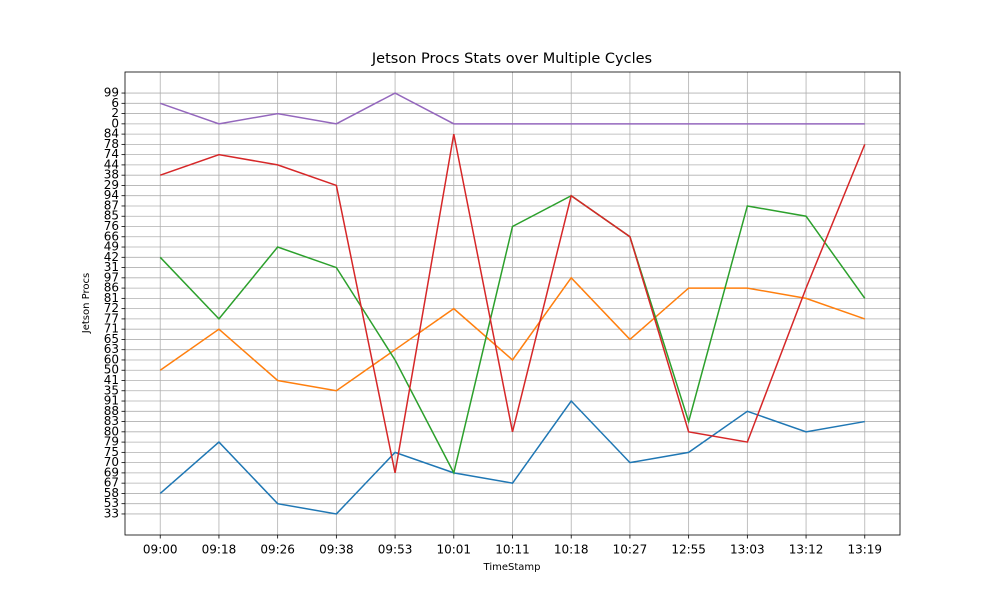  Describe the element at coordinates (111, 308) in the screenshot. I see `y-tick-label: 72` at that location.